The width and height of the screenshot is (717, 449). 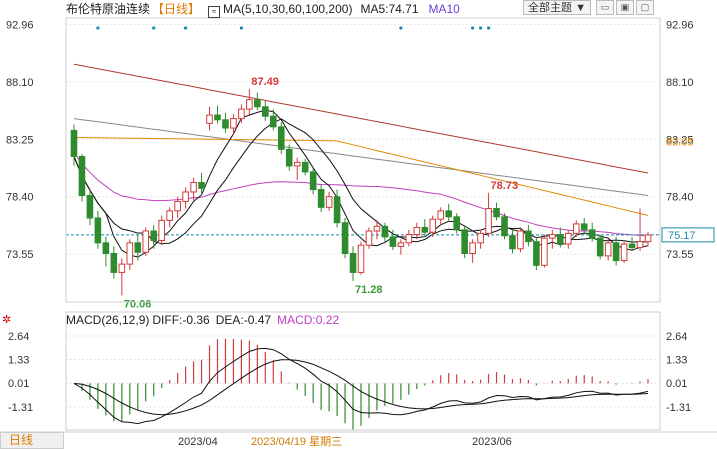 What do you see at coordinates (20, 25) in the screenshot?
I see `price-tick-left: 92.96` at bounding box center [20, 25].